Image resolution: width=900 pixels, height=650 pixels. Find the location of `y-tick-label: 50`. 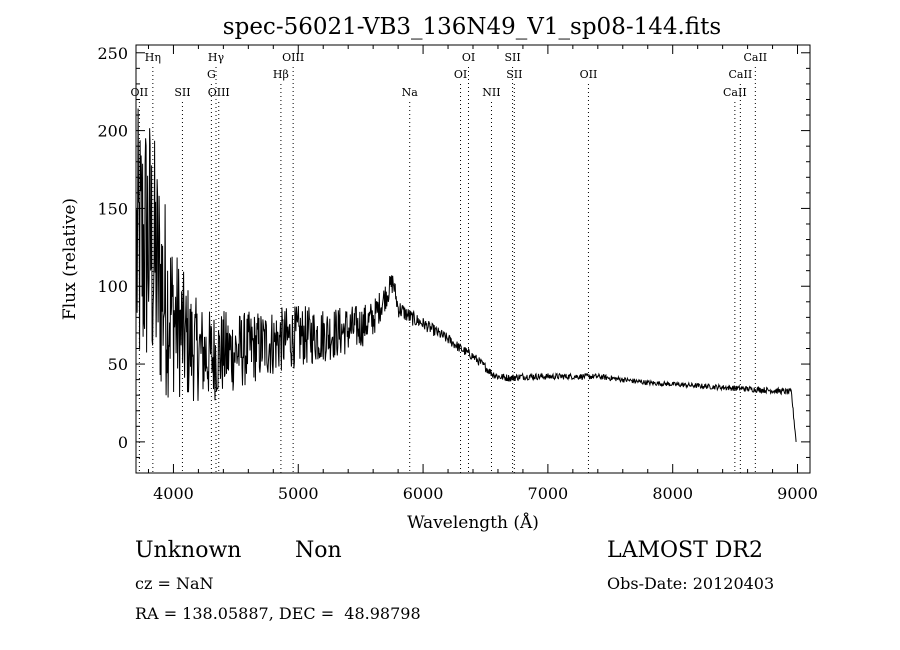

y-tick-label: 50 is located at coordinates (118, 364).